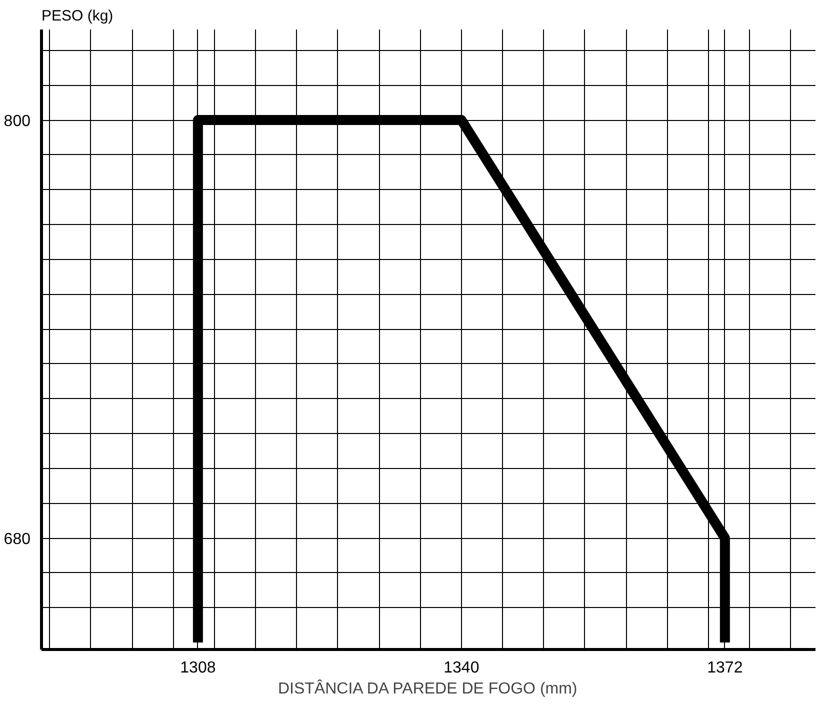 This screenshot has width=835, height=721. What do you see at coordinates (462, 668) in the screenshot?
I see `x-tick-label: 1340` at bounding box center [462, 668].